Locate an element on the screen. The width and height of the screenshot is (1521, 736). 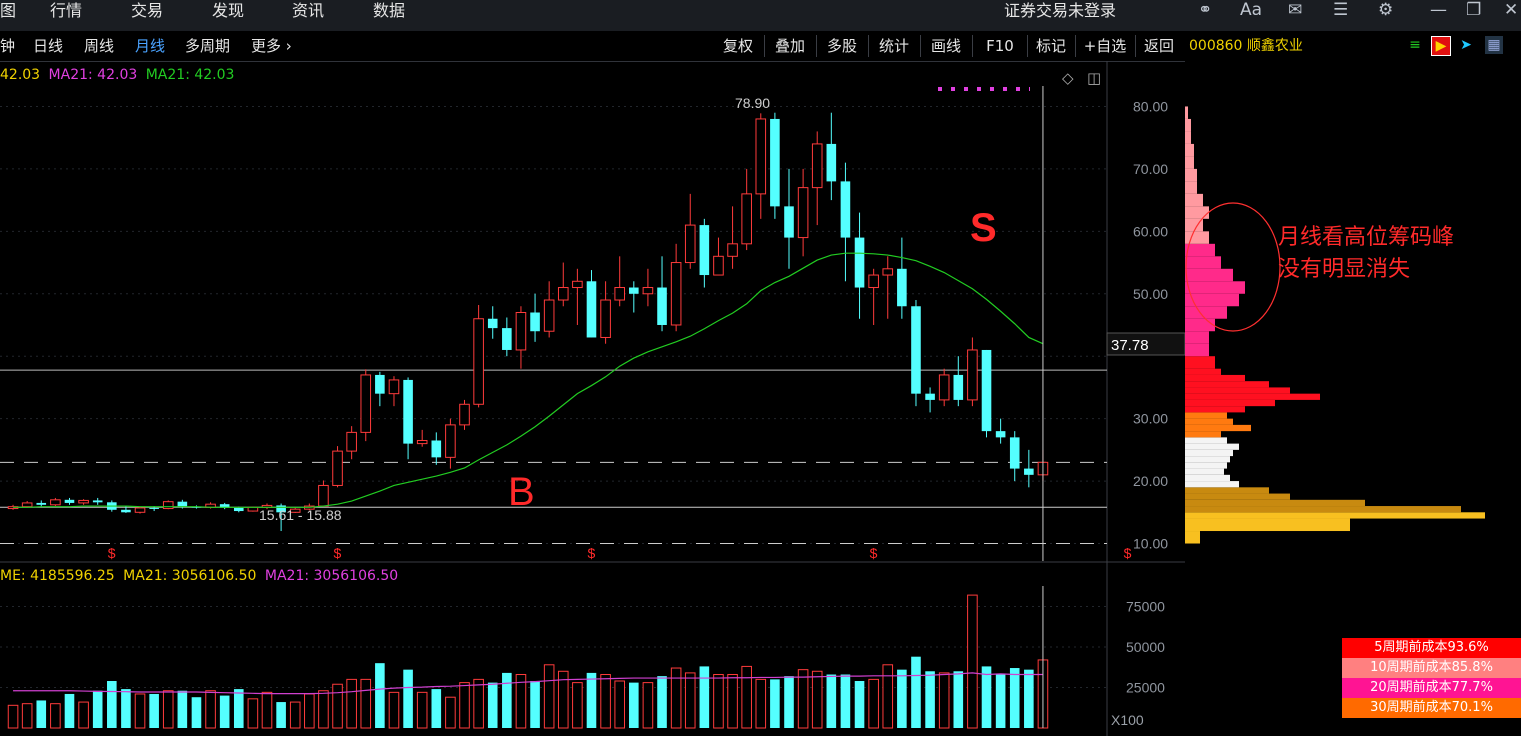
restore-icon: ❐ is located at coordinates (1474, 10).